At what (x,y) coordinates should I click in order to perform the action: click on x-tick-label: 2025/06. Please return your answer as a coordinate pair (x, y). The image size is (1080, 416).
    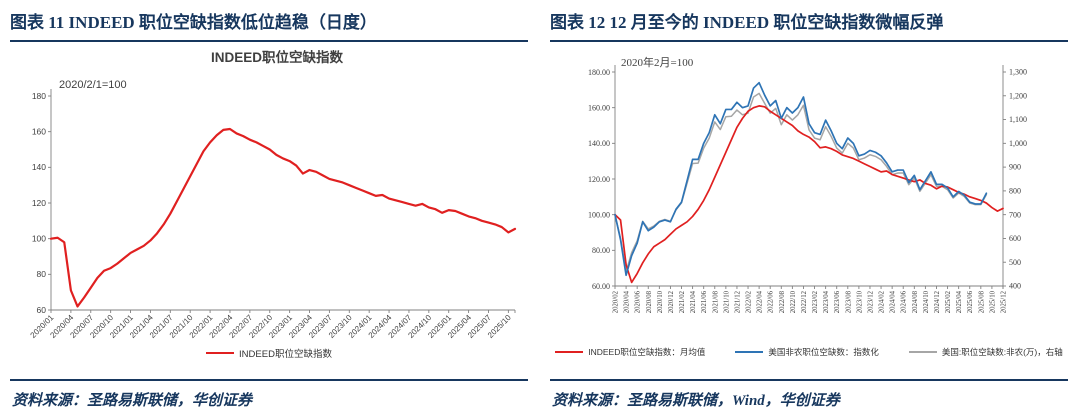
    Looking at the image, I should click on (970, 301).